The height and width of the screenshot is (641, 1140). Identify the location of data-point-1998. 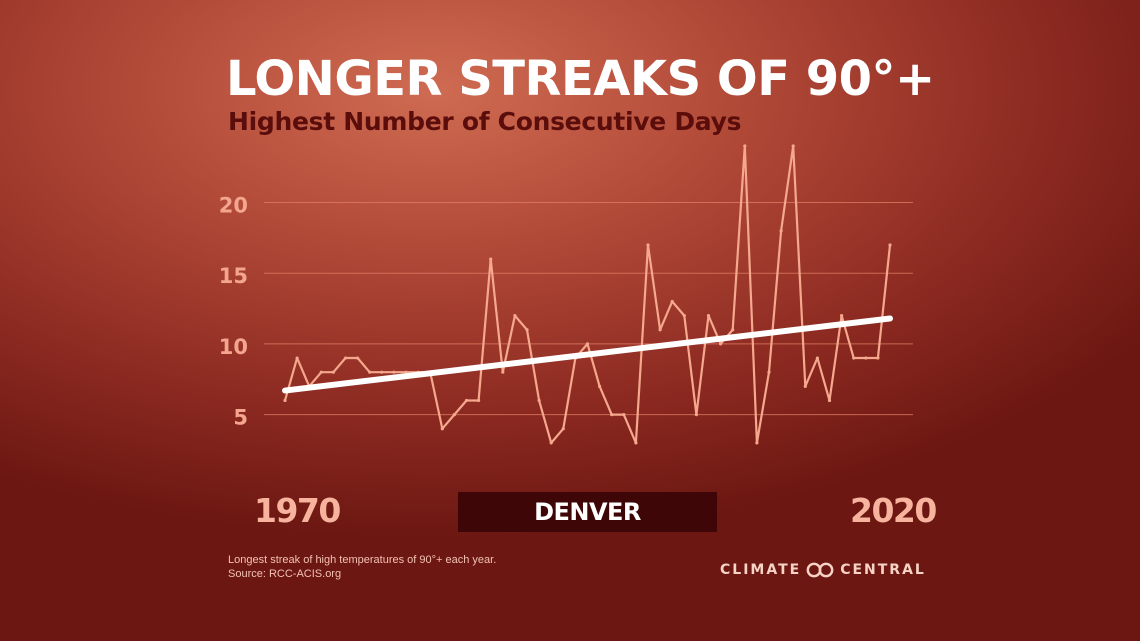
(624, 414).